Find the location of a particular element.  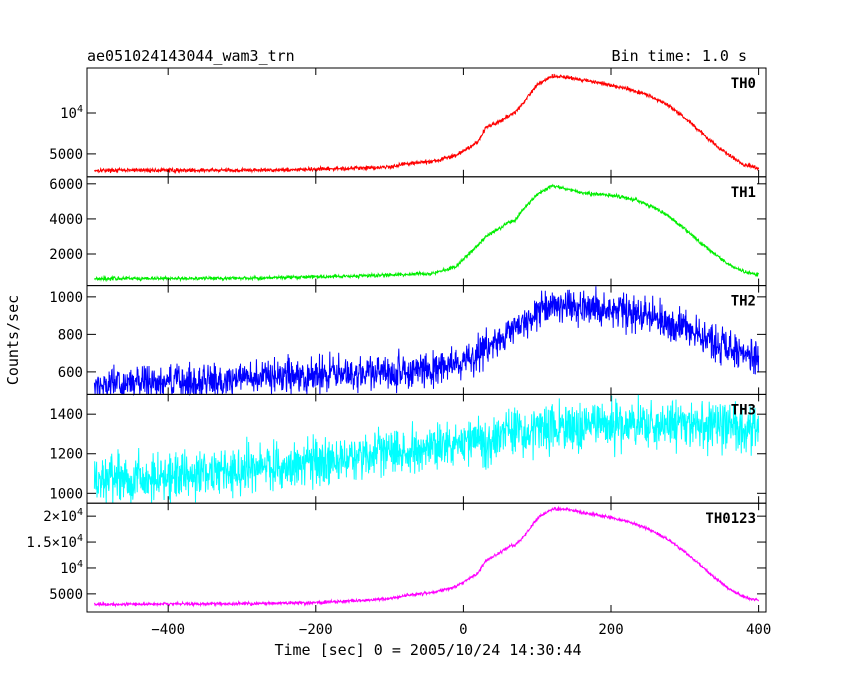

series-line-th1 is located at coordinates (426, 233).